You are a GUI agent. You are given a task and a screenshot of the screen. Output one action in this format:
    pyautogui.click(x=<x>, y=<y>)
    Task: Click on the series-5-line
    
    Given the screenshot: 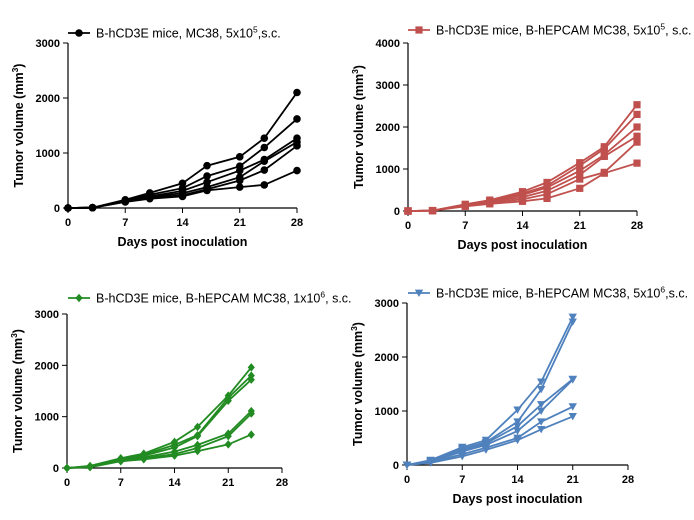 What is the action you would take?
    pyautogui.click(x=159, y=440)
    